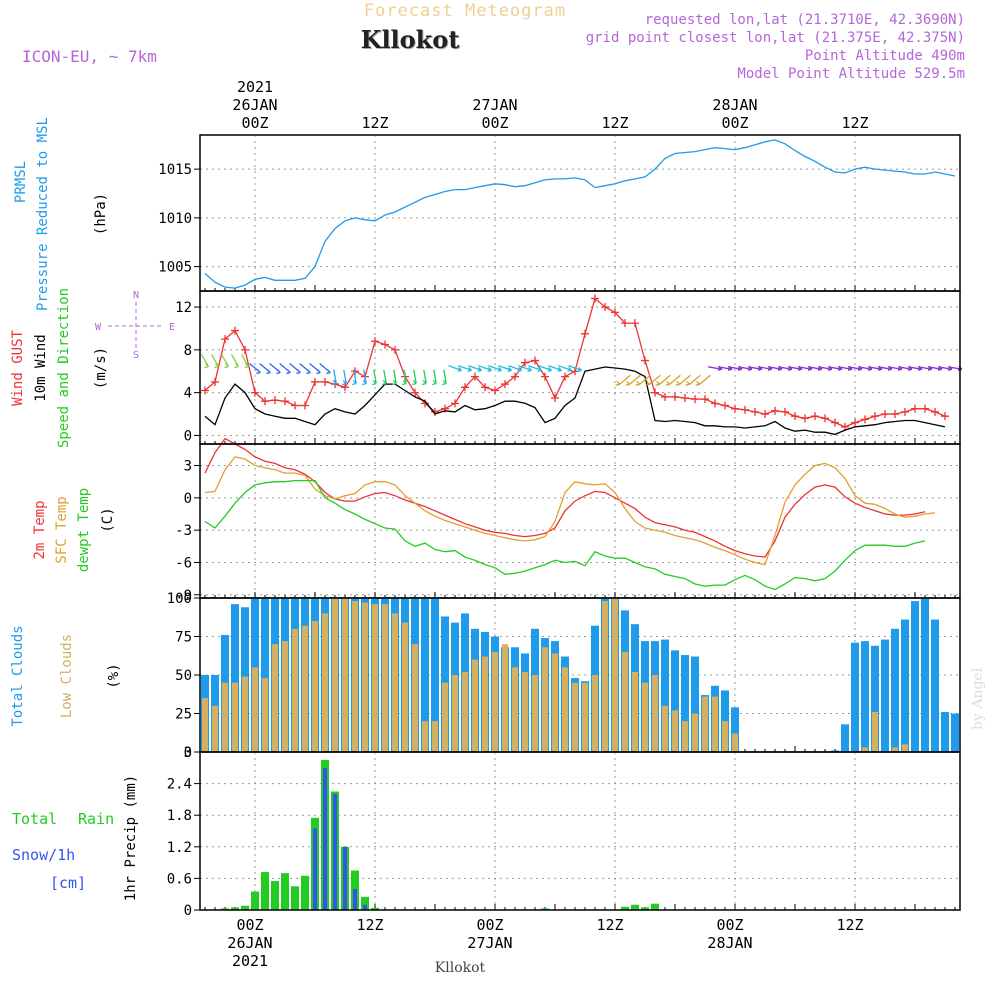 The image size is (1000, 1000). What do you see at coordinates (188, 351) in the screenshot?
I see `ytick-label-wind: 8` at bounding box center [188, 351].